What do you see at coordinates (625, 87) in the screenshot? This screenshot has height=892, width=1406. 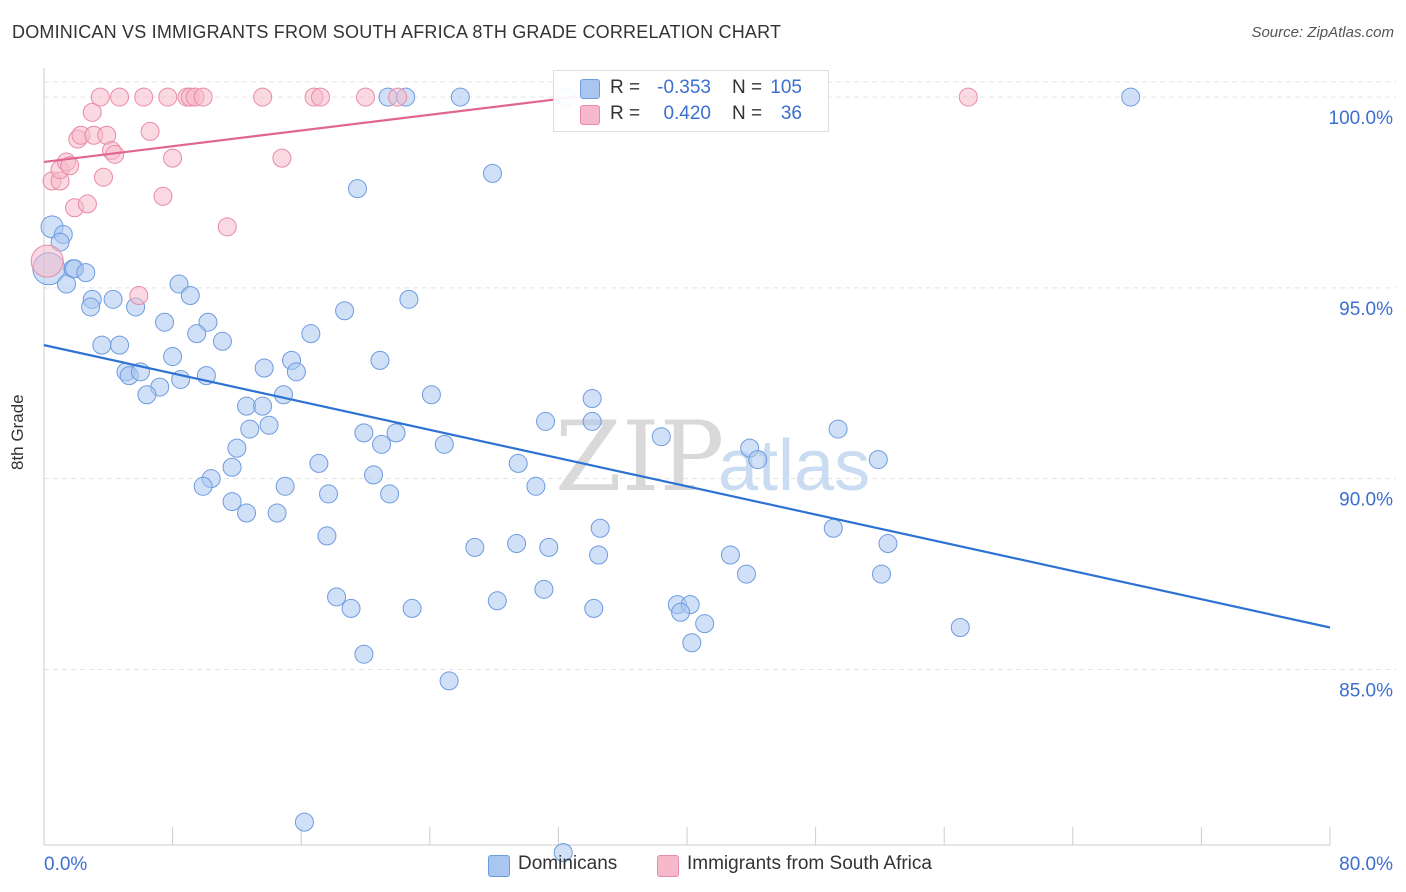 I see `legend-r-label: R =` at bounding box center [625, 87].